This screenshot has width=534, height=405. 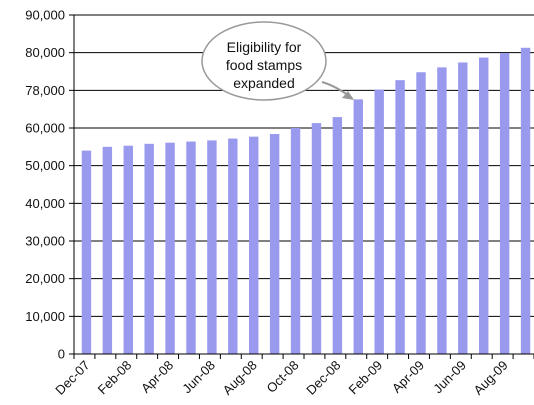 I want to click on callout-arrowhead, so click(x=348, y=95).